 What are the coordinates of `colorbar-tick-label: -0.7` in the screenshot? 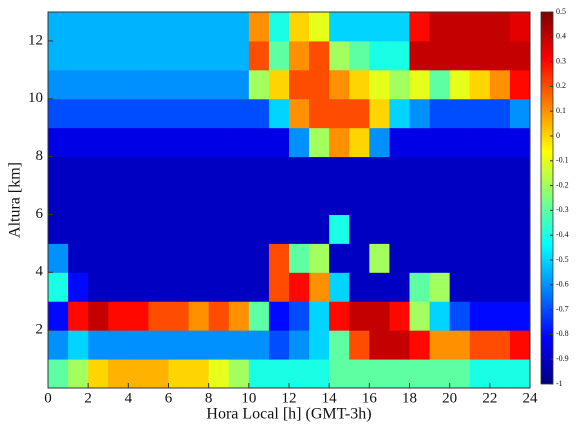 It's located at (562, 308).